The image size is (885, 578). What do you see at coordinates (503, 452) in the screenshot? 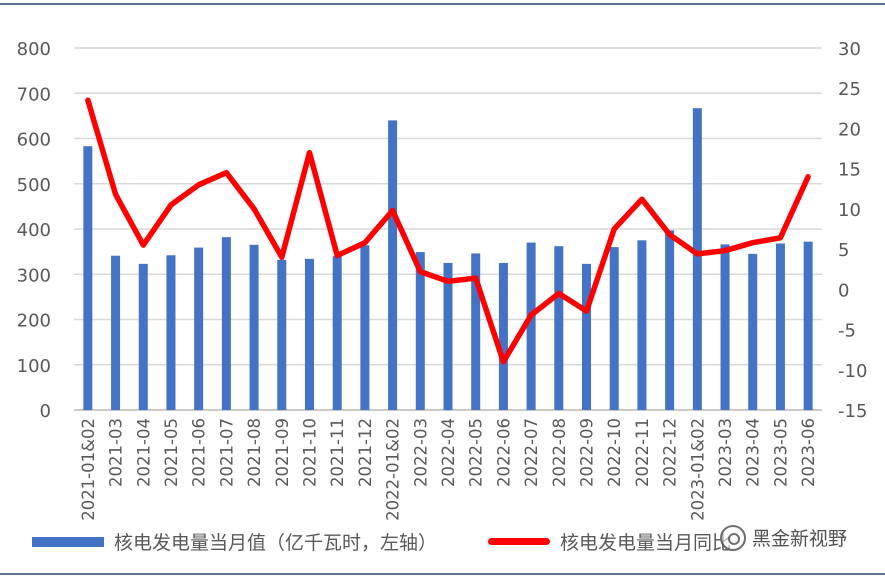
I see `x-axis-tick-label: 2022-06` at bounding box center [503, 452].